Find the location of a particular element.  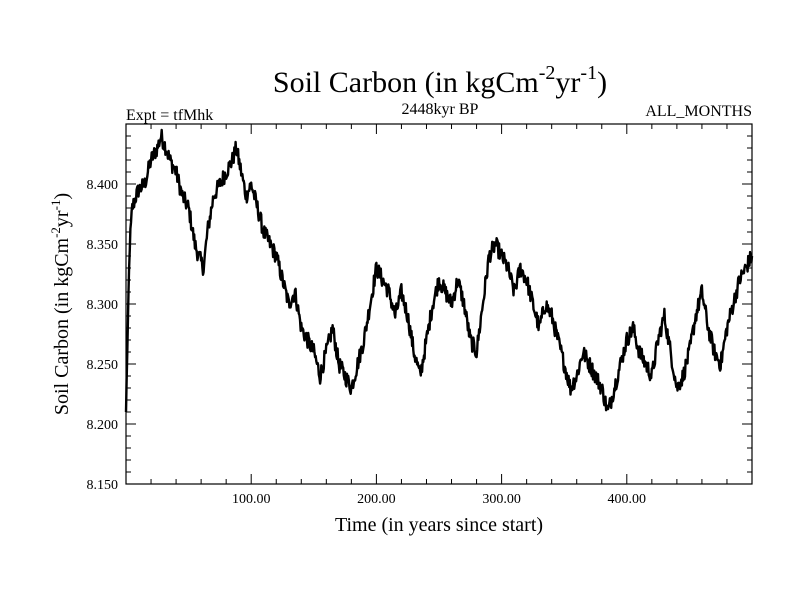

y-tick-label: 8.150 is located at coordinates (103, 485).